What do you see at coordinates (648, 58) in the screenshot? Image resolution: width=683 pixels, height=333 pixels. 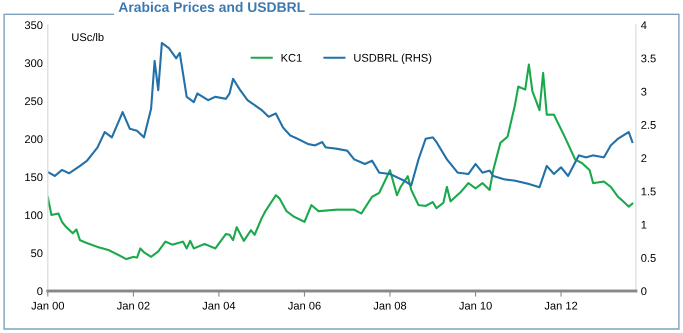 I see `y2-tick-label: 3.5` at bounding box center [648, 58].